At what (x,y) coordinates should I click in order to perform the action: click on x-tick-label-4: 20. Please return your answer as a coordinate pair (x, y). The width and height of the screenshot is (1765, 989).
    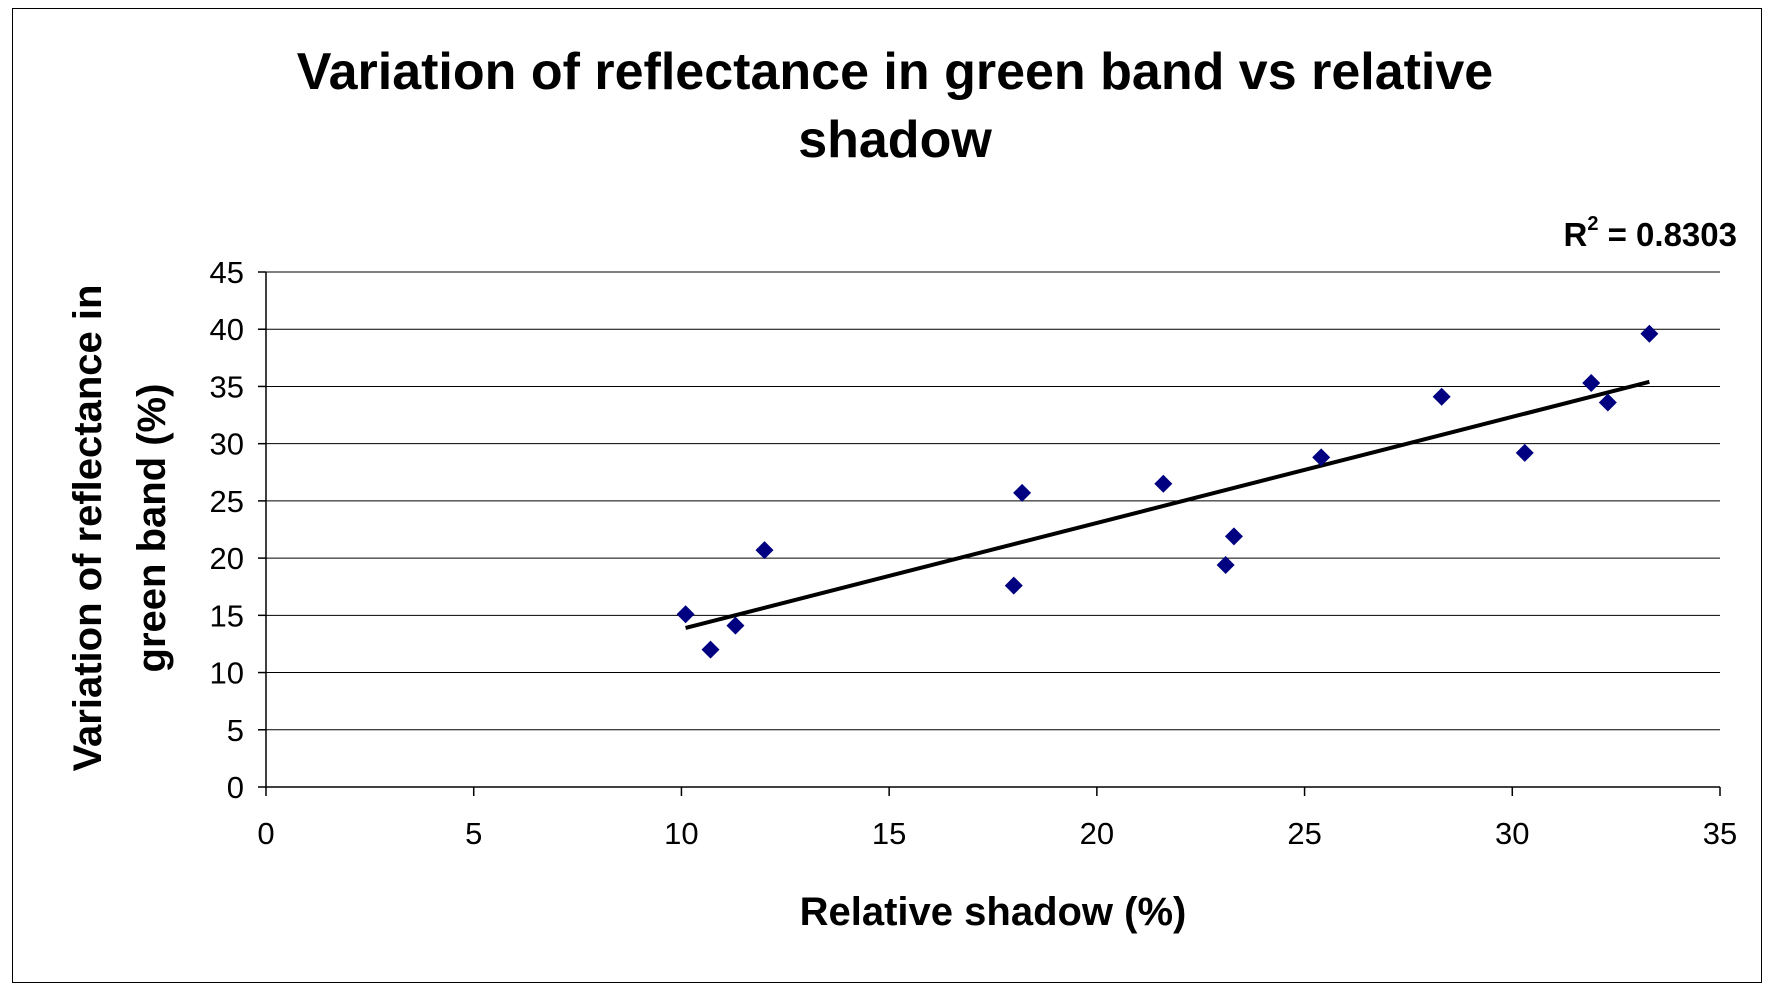
    Looking at the image, I should click on (1097, 833).